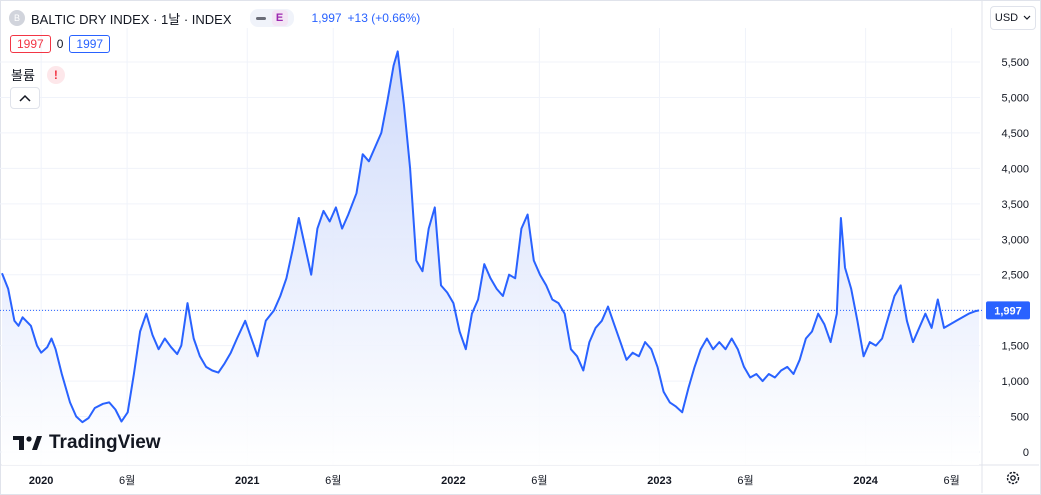 The height and width of the screenshot is (495, 1041). Describe the element at coordinates (38, 74) in the screenshot. I see `volume-legend: 볼륨 !` at that location.